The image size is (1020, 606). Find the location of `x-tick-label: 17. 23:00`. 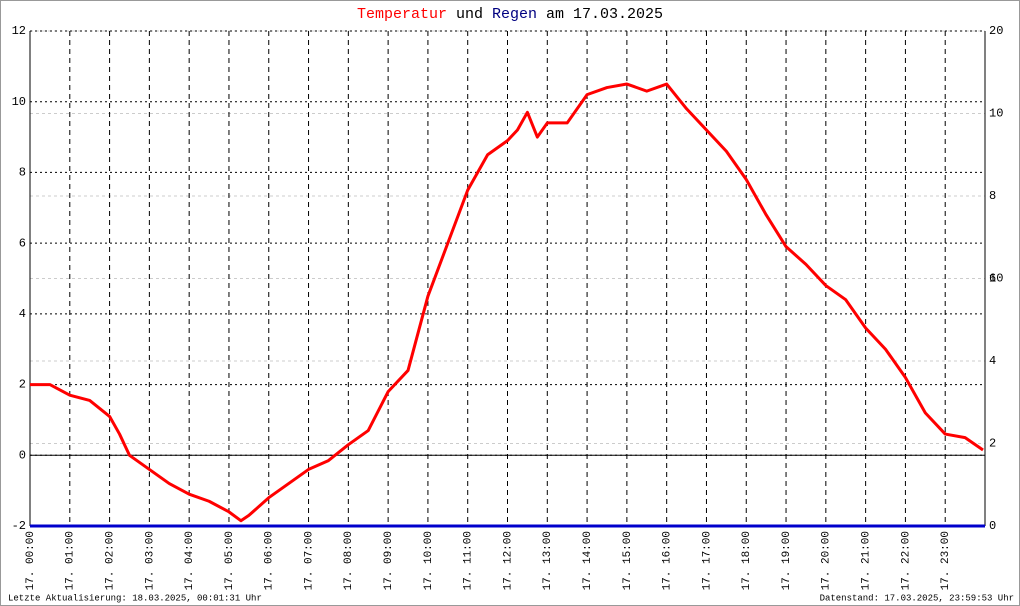

x-tick-label: 17. 23:00 is located at coordinates (946, 560).